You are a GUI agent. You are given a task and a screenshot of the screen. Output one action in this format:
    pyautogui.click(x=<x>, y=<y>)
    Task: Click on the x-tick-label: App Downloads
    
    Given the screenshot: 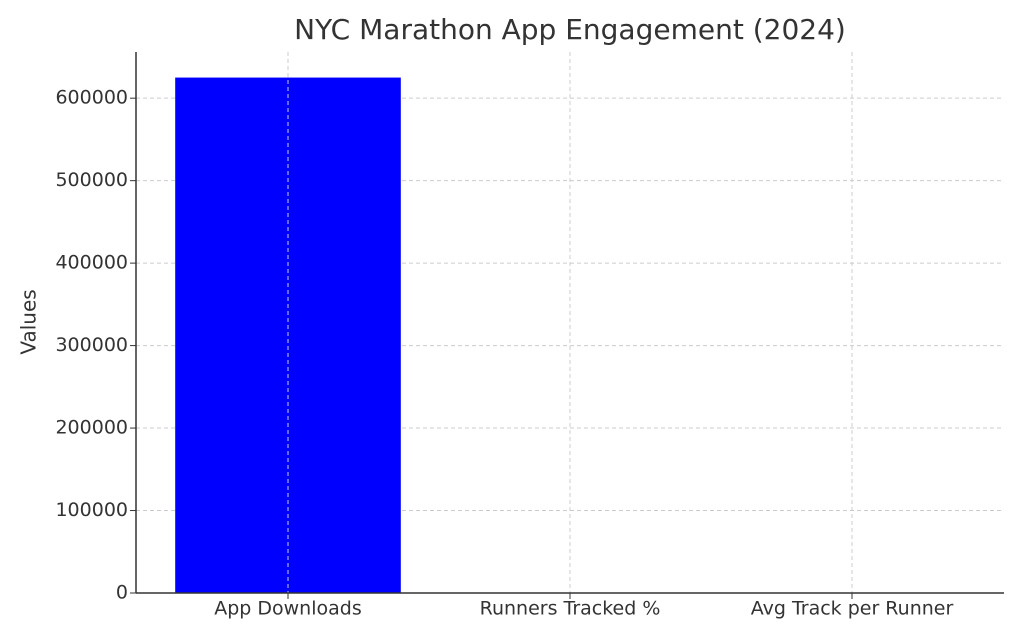 What is the action you would take?
    pyautogui.click(x=288, y=609)
    